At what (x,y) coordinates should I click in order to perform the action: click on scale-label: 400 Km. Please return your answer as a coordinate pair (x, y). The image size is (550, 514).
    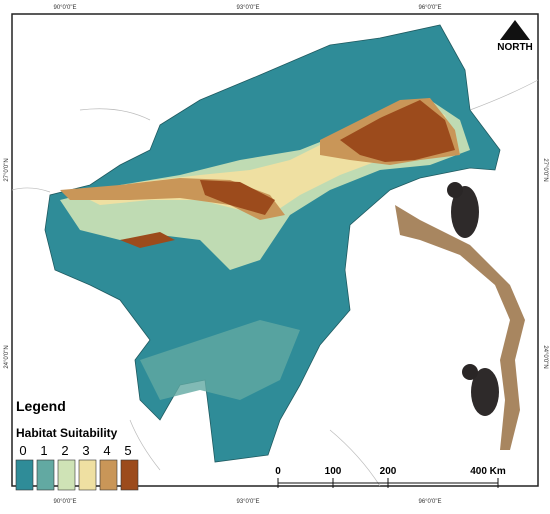
    Looking at the image, I should click on (488, 471).